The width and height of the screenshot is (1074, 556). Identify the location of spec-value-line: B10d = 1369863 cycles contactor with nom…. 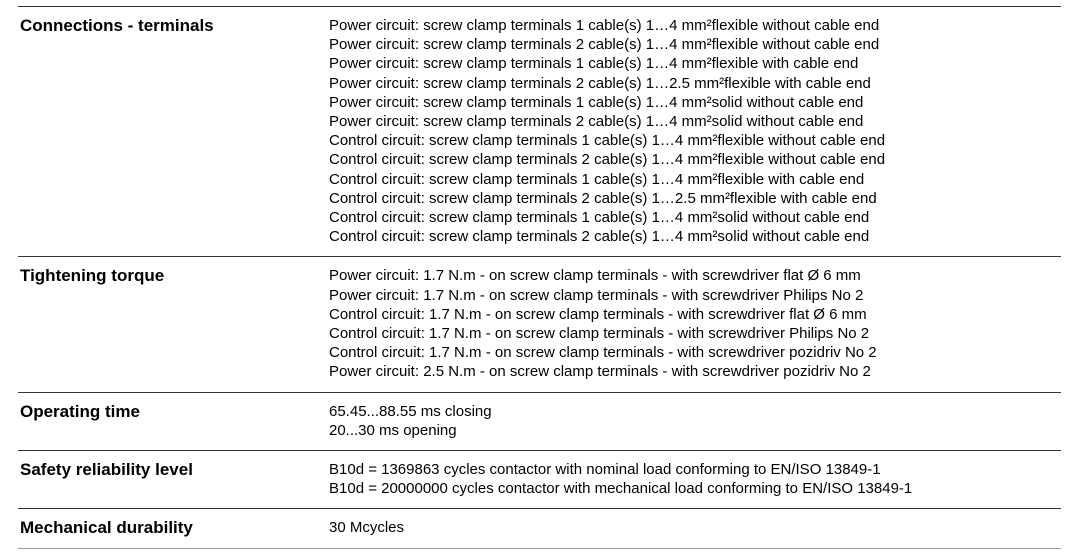
(605, 470).